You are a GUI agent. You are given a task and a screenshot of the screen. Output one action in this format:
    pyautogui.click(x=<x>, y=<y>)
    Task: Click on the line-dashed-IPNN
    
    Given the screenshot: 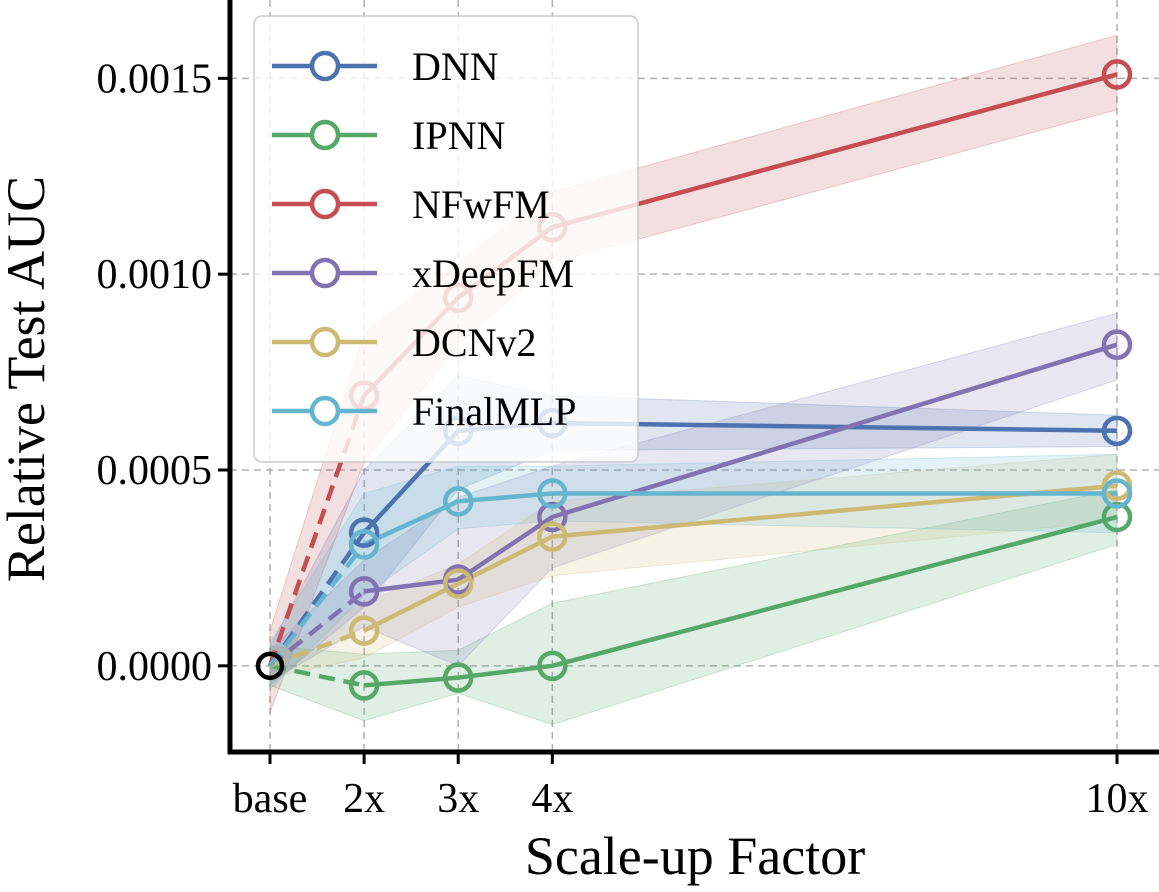 What is the action you would take?
    pyautogui.click(x=317, y=675)
    